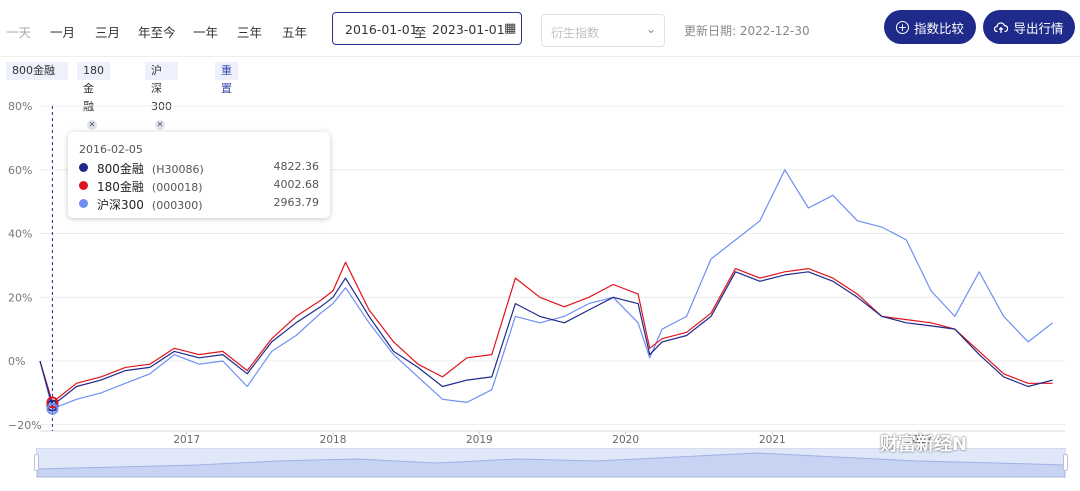 This screenshot has width=1080, height=491. I want to click on tag-800-finance: 800金融, so click(37, 71).